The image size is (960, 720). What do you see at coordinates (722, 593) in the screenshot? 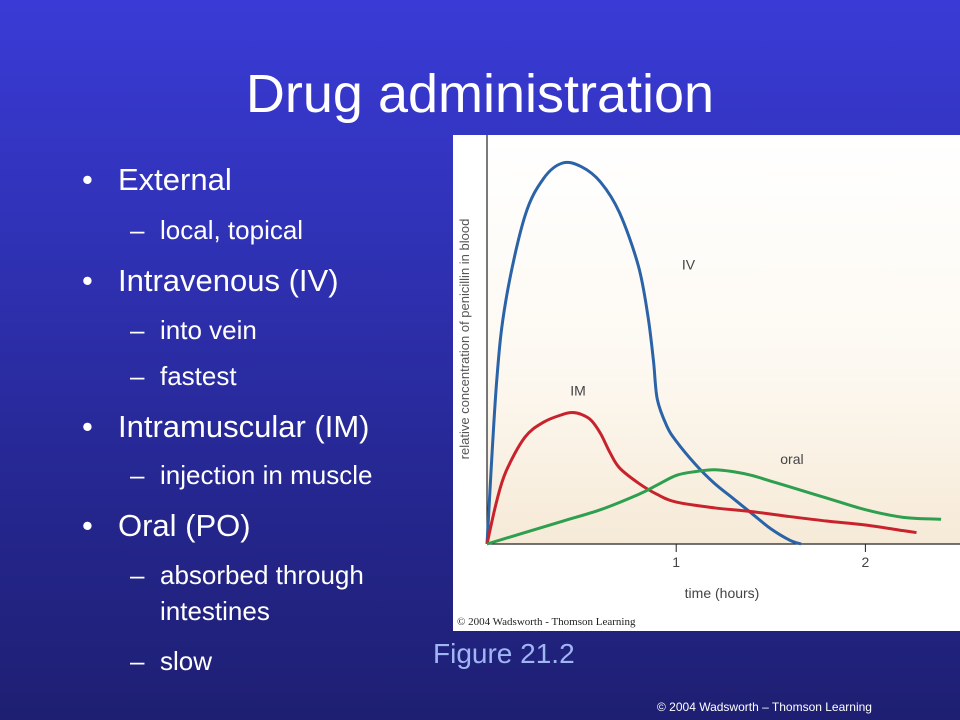
I see `x-axis-label: time (hours)` at bounding box center [722, 593].